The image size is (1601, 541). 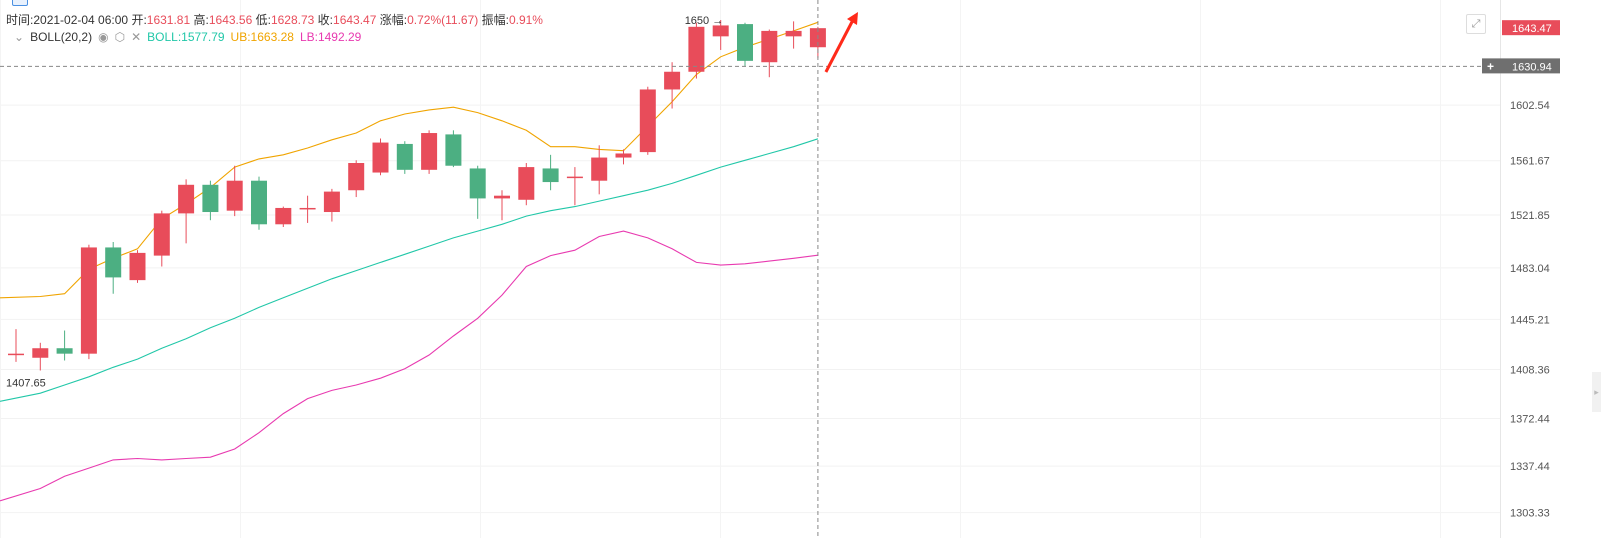 I want to click on y-tick-label: 1521.85, so click(x=1530, y=216).